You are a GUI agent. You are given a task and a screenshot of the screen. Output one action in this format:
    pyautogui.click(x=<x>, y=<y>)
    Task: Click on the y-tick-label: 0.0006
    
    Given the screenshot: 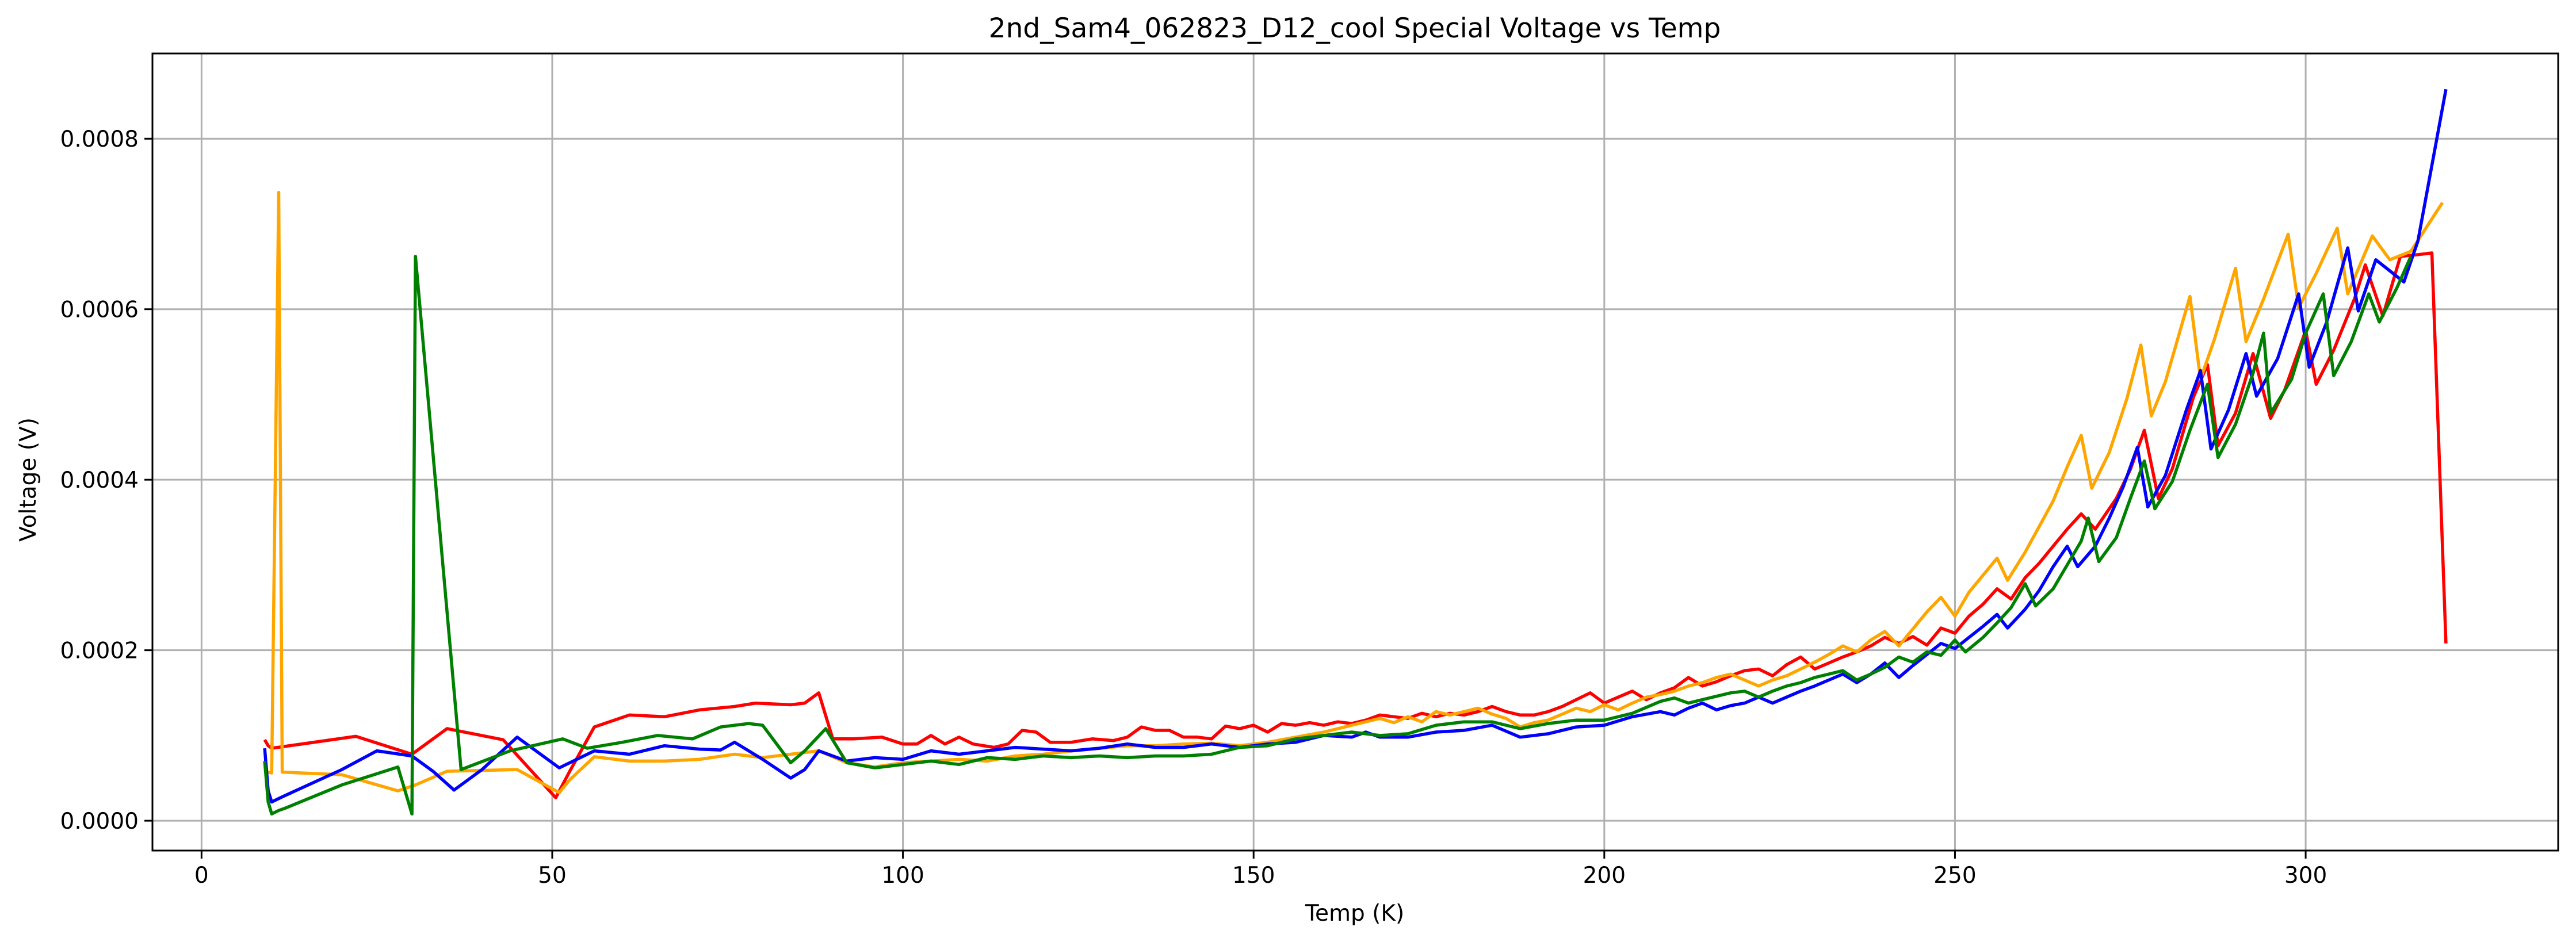 What is the action you would take?
    pyautogui.click(x=99, y=310)
    